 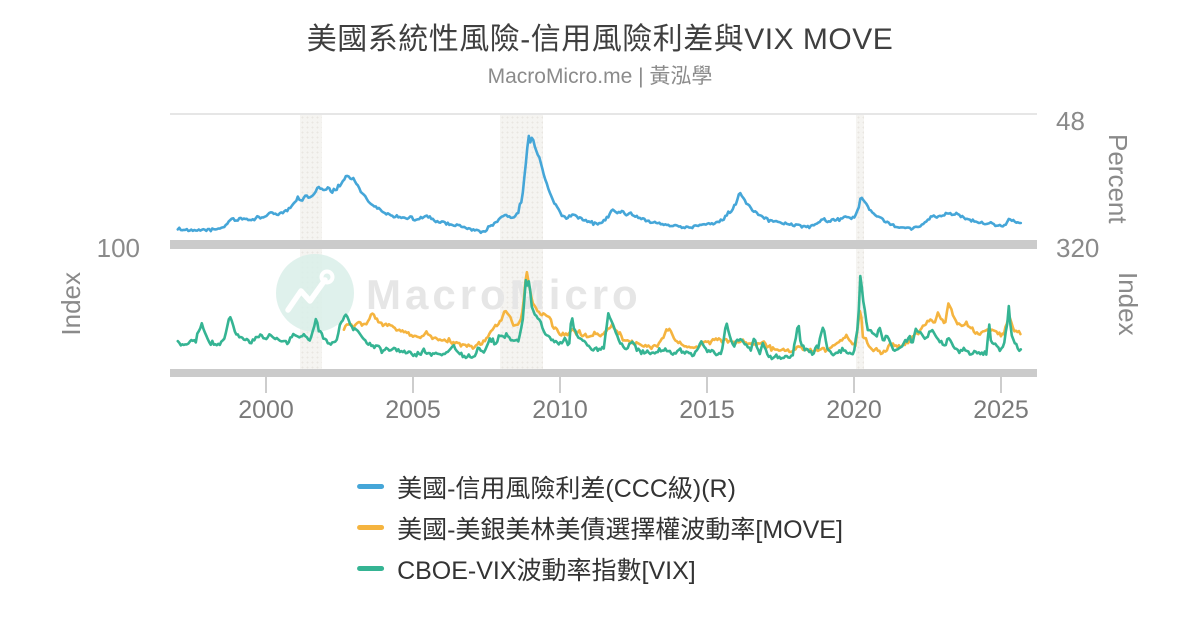 What do you see at coordinates (600, 39) in the screenshot?
I see `page-title: 美國系統性風險-信用風險利差與VIX MOVE` at bounding box center [600, 39].